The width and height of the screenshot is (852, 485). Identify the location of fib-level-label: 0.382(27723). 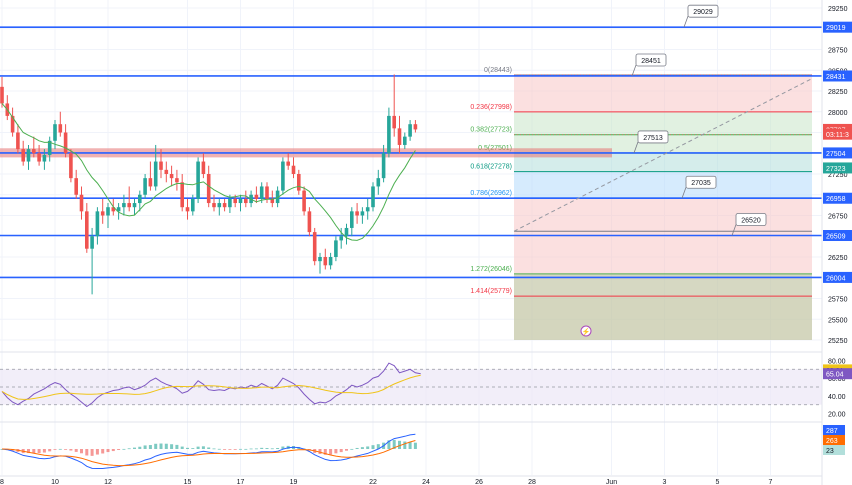
(491, 130).